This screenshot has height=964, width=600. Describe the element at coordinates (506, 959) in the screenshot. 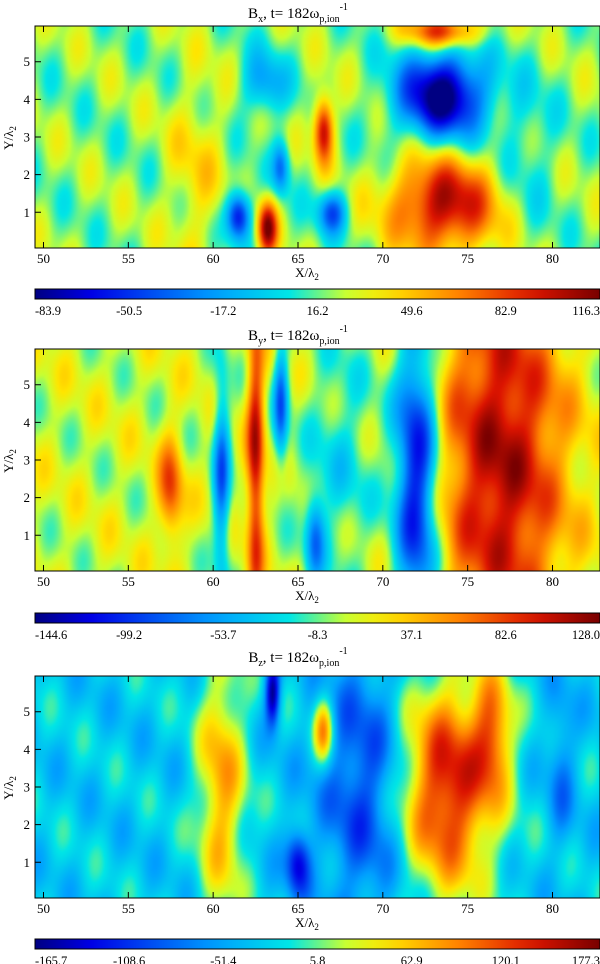

I see `colorbar-tick-label: 120.1` at that location.